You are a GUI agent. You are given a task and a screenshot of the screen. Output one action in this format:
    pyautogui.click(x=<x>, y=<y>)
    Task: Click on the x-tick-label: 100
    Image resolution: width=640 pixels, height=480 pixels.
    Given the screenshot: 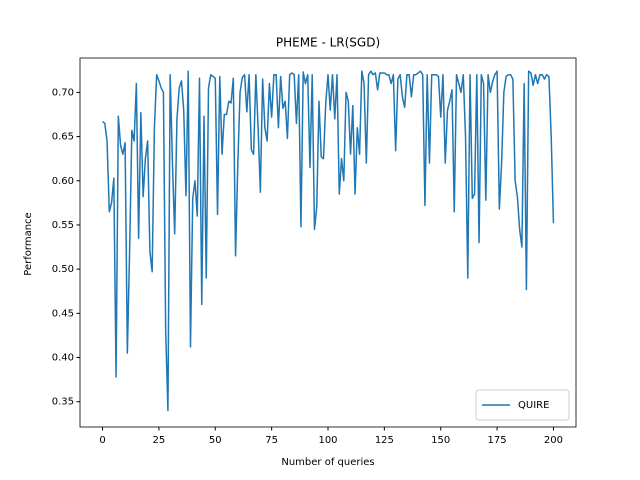 What is the action you would take?
    pyautogui.click(x=327, y=440)
    